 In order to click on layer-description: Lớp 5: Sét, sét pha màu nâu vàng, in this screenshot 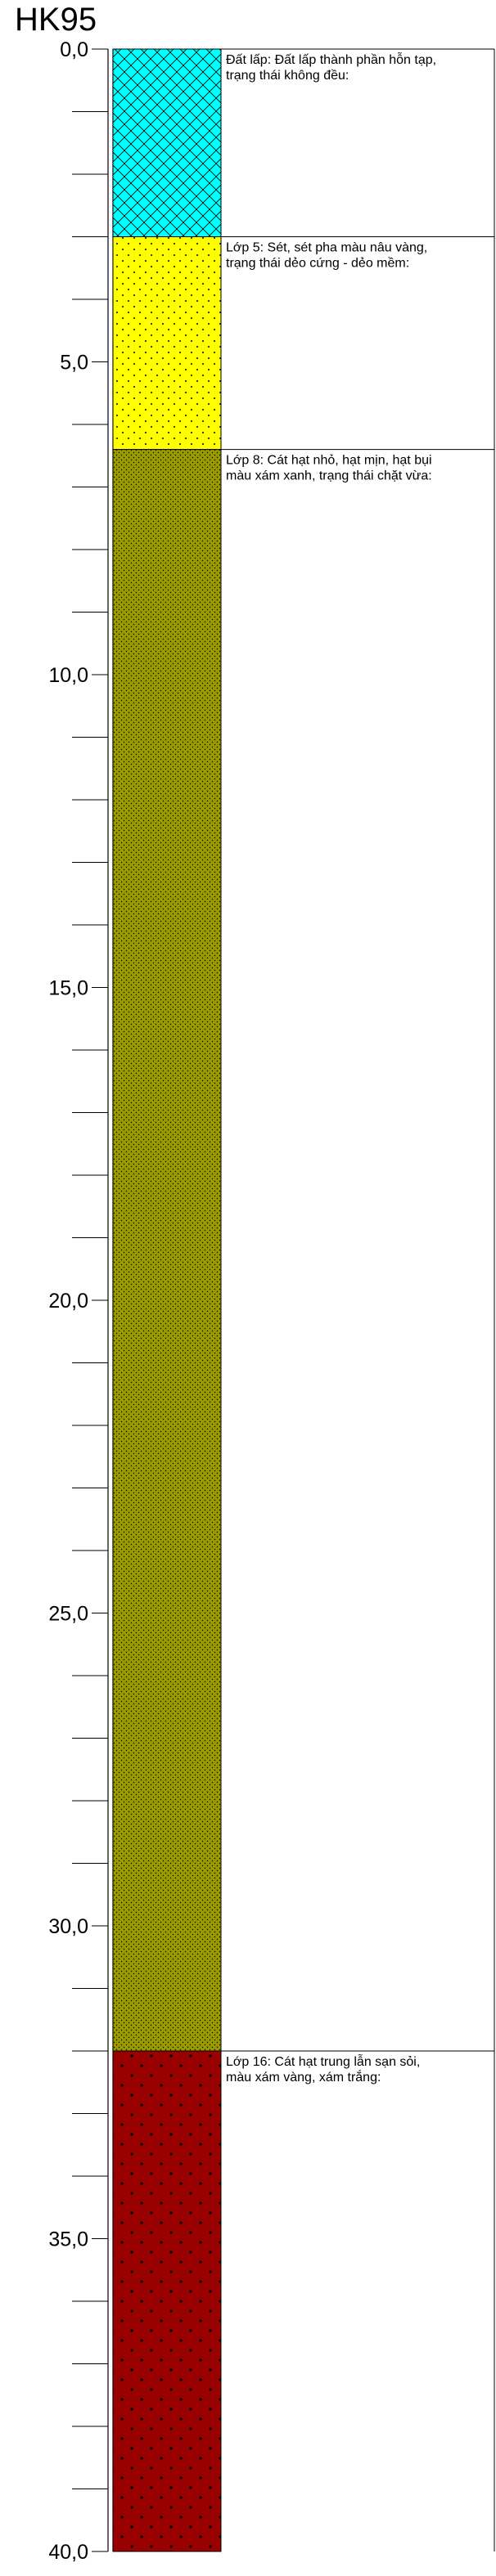, I will do `click(326, 248)`.